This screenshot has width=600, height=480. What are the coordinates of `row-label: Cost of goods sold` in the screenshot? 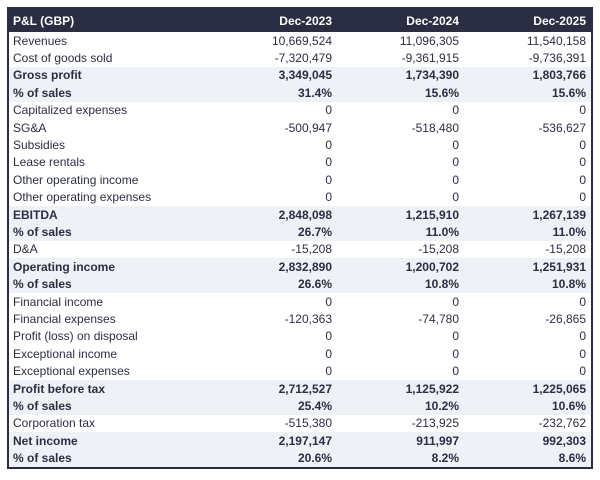 It's located at (63, 58).